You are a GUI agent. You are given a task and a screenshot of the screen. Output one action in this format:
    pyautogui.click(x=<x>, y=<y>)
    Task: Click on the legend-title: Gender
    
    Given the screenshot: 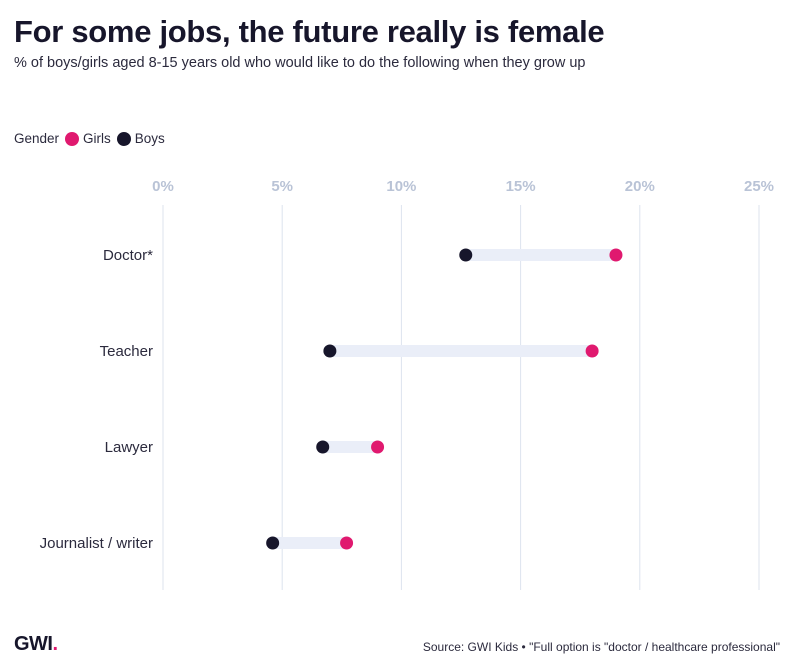 What is the action you would take?
    pyautogui.click(x=37, y=138)
    